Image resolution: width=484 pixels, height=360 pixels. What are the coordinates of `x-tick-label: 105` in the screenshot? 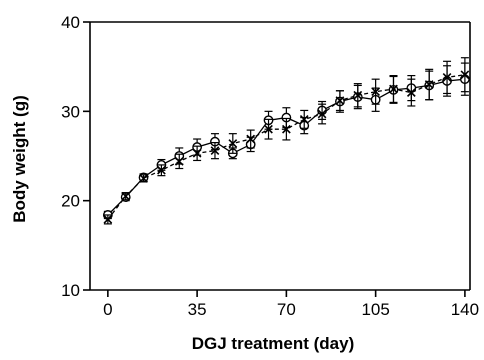 It's located at (375, 309).